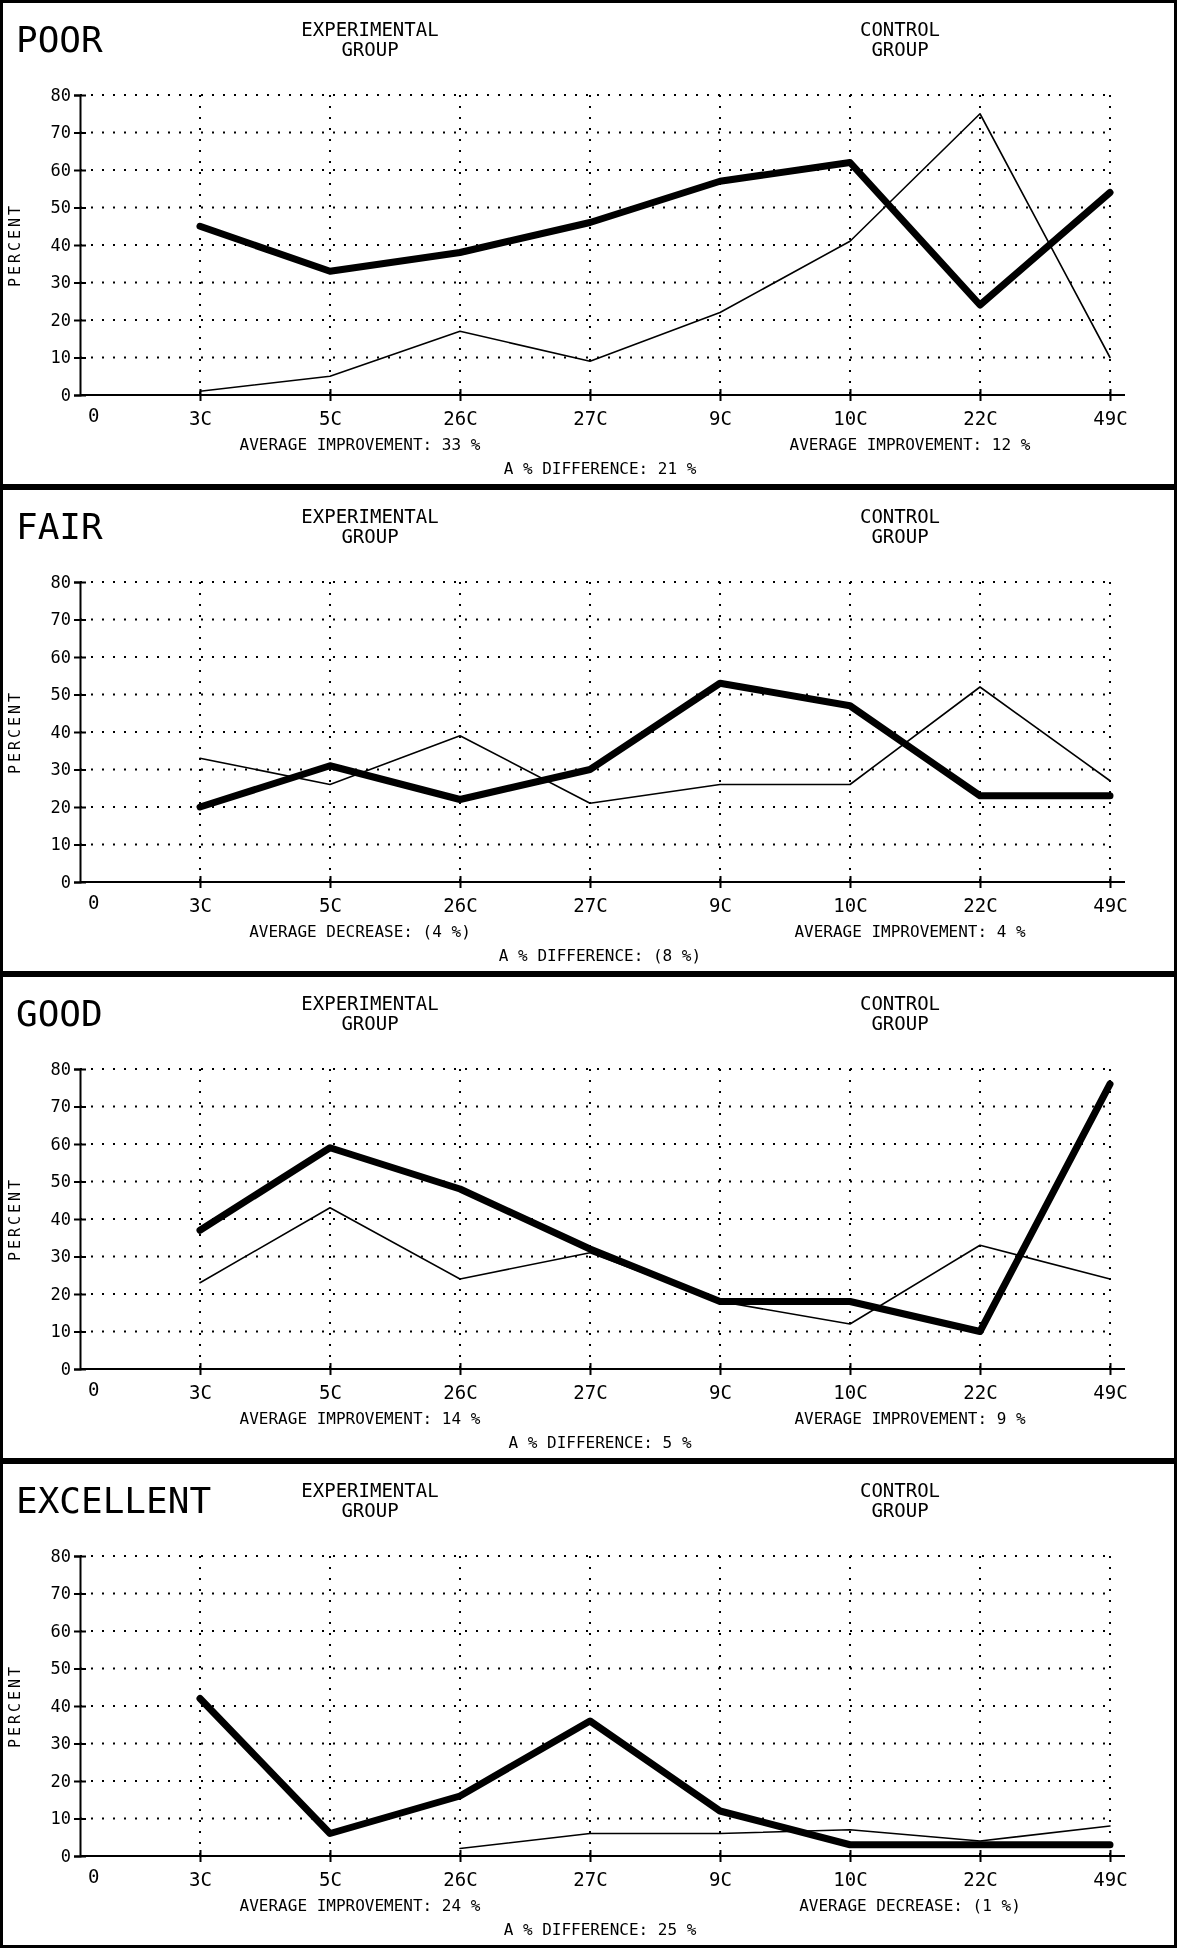 This screenshot has height=1948, width=1177. Describe the element at coordinates (600, 955) in the screenshot. I see `text: A % DIFFERENCE: (8 %)` at that location.